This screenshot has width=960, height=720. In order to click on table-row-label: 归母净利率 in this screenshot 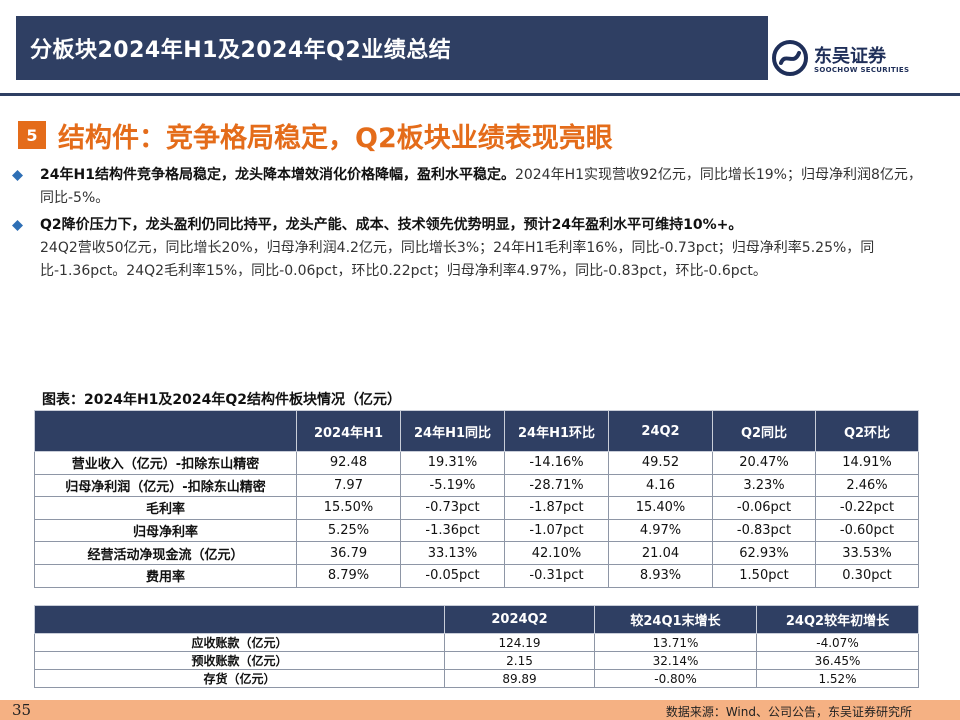, I will do `click(165, 530)`.